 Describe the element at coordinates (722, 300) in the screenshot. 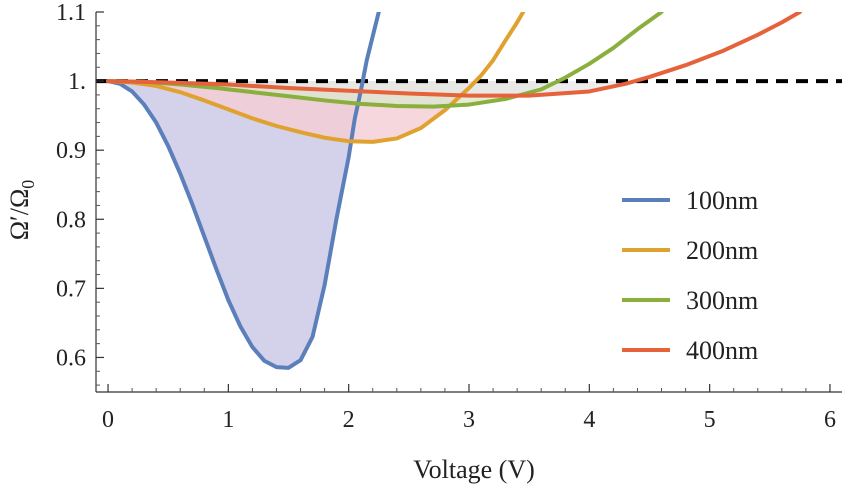

I see `legend-label-300nm: 300nm` at that location.